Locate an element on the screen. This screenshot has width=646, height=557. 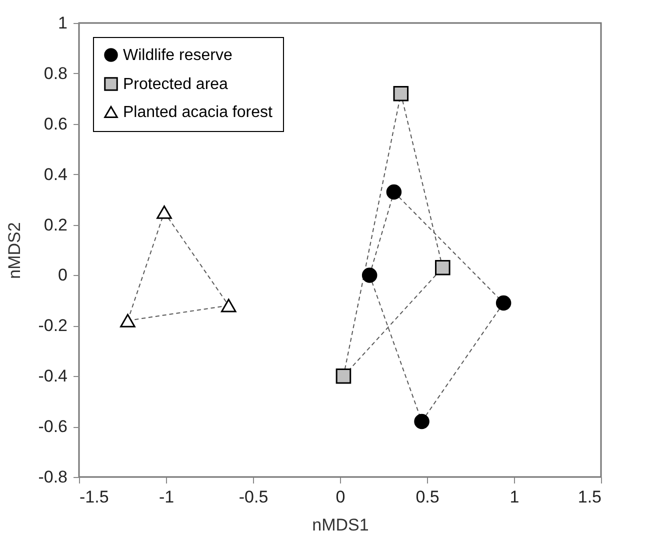
y-tick-label: 0.8 is located at coordinates (56, 73).